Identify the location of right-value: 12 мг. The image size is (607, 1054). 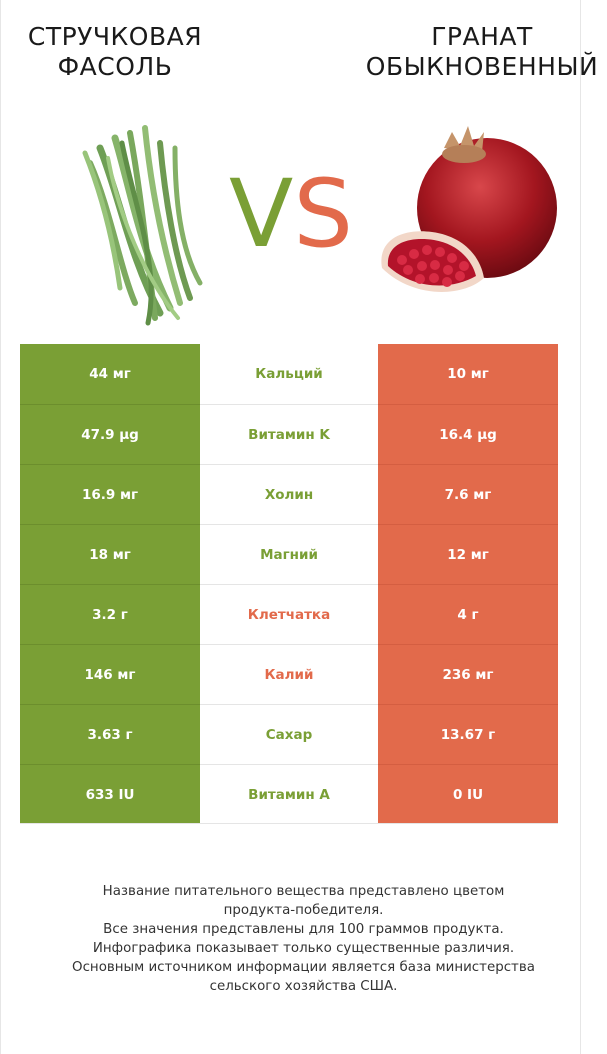
(468, 554).